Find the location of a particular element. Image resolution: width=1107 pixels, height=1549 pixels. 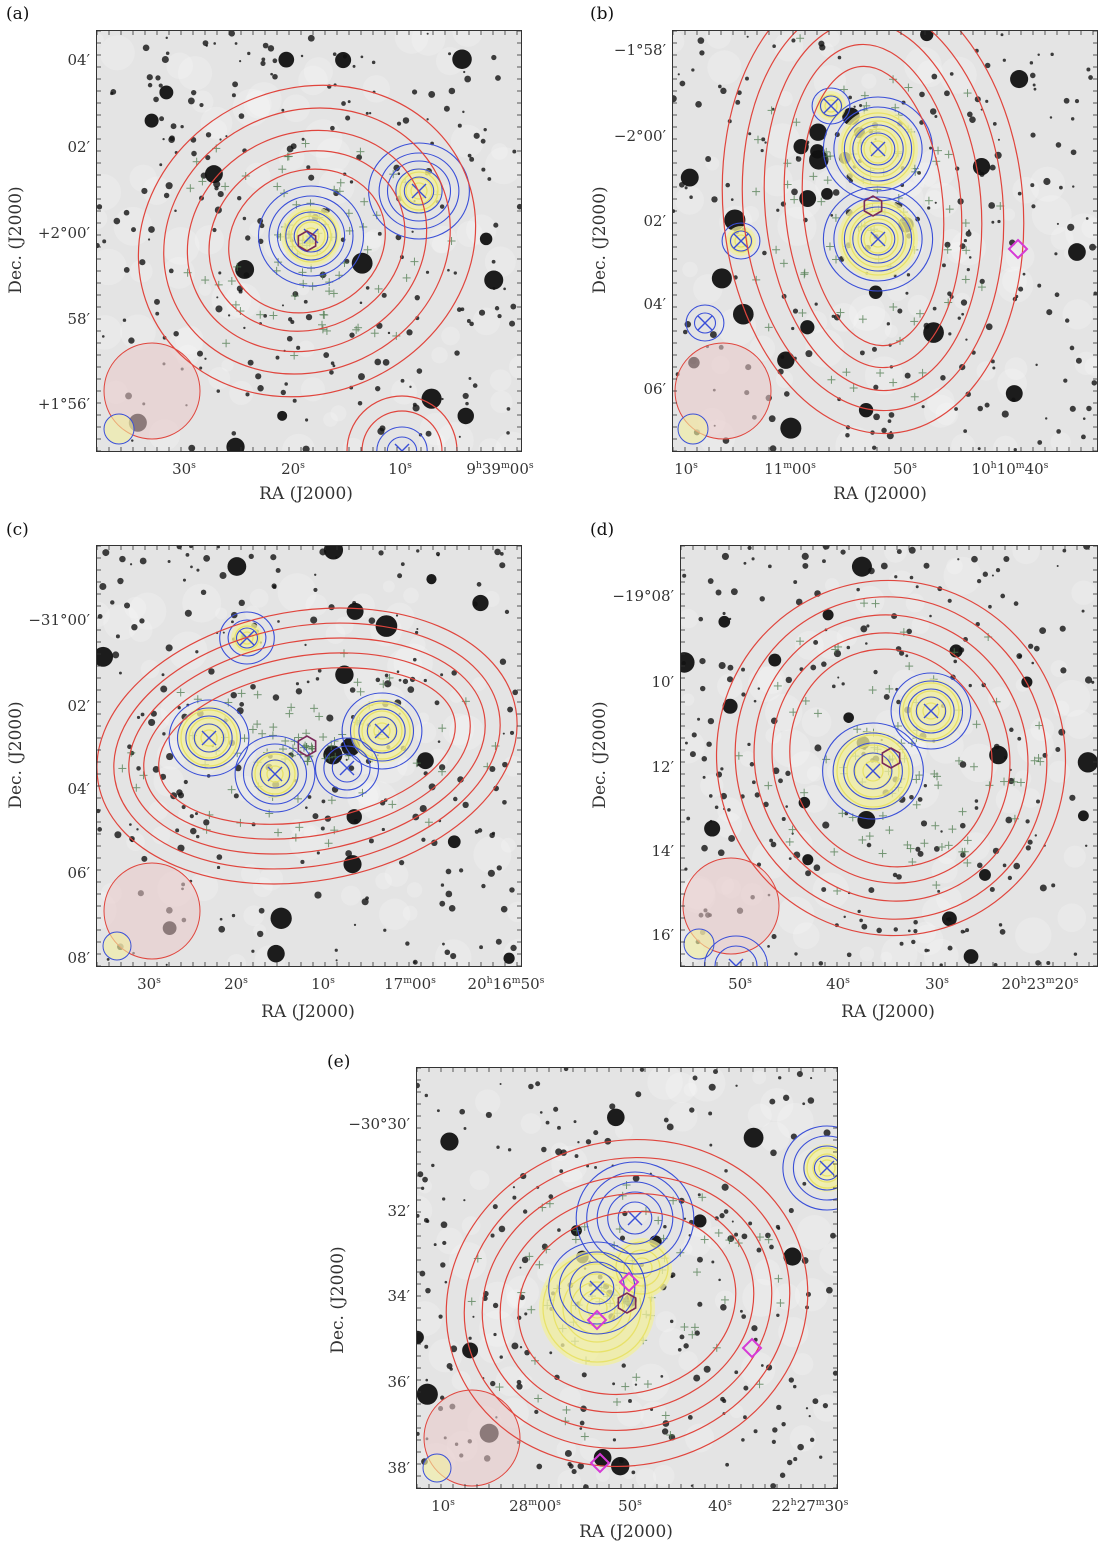

panel-a-xtick: 20s is located at coordinates (293, 469).